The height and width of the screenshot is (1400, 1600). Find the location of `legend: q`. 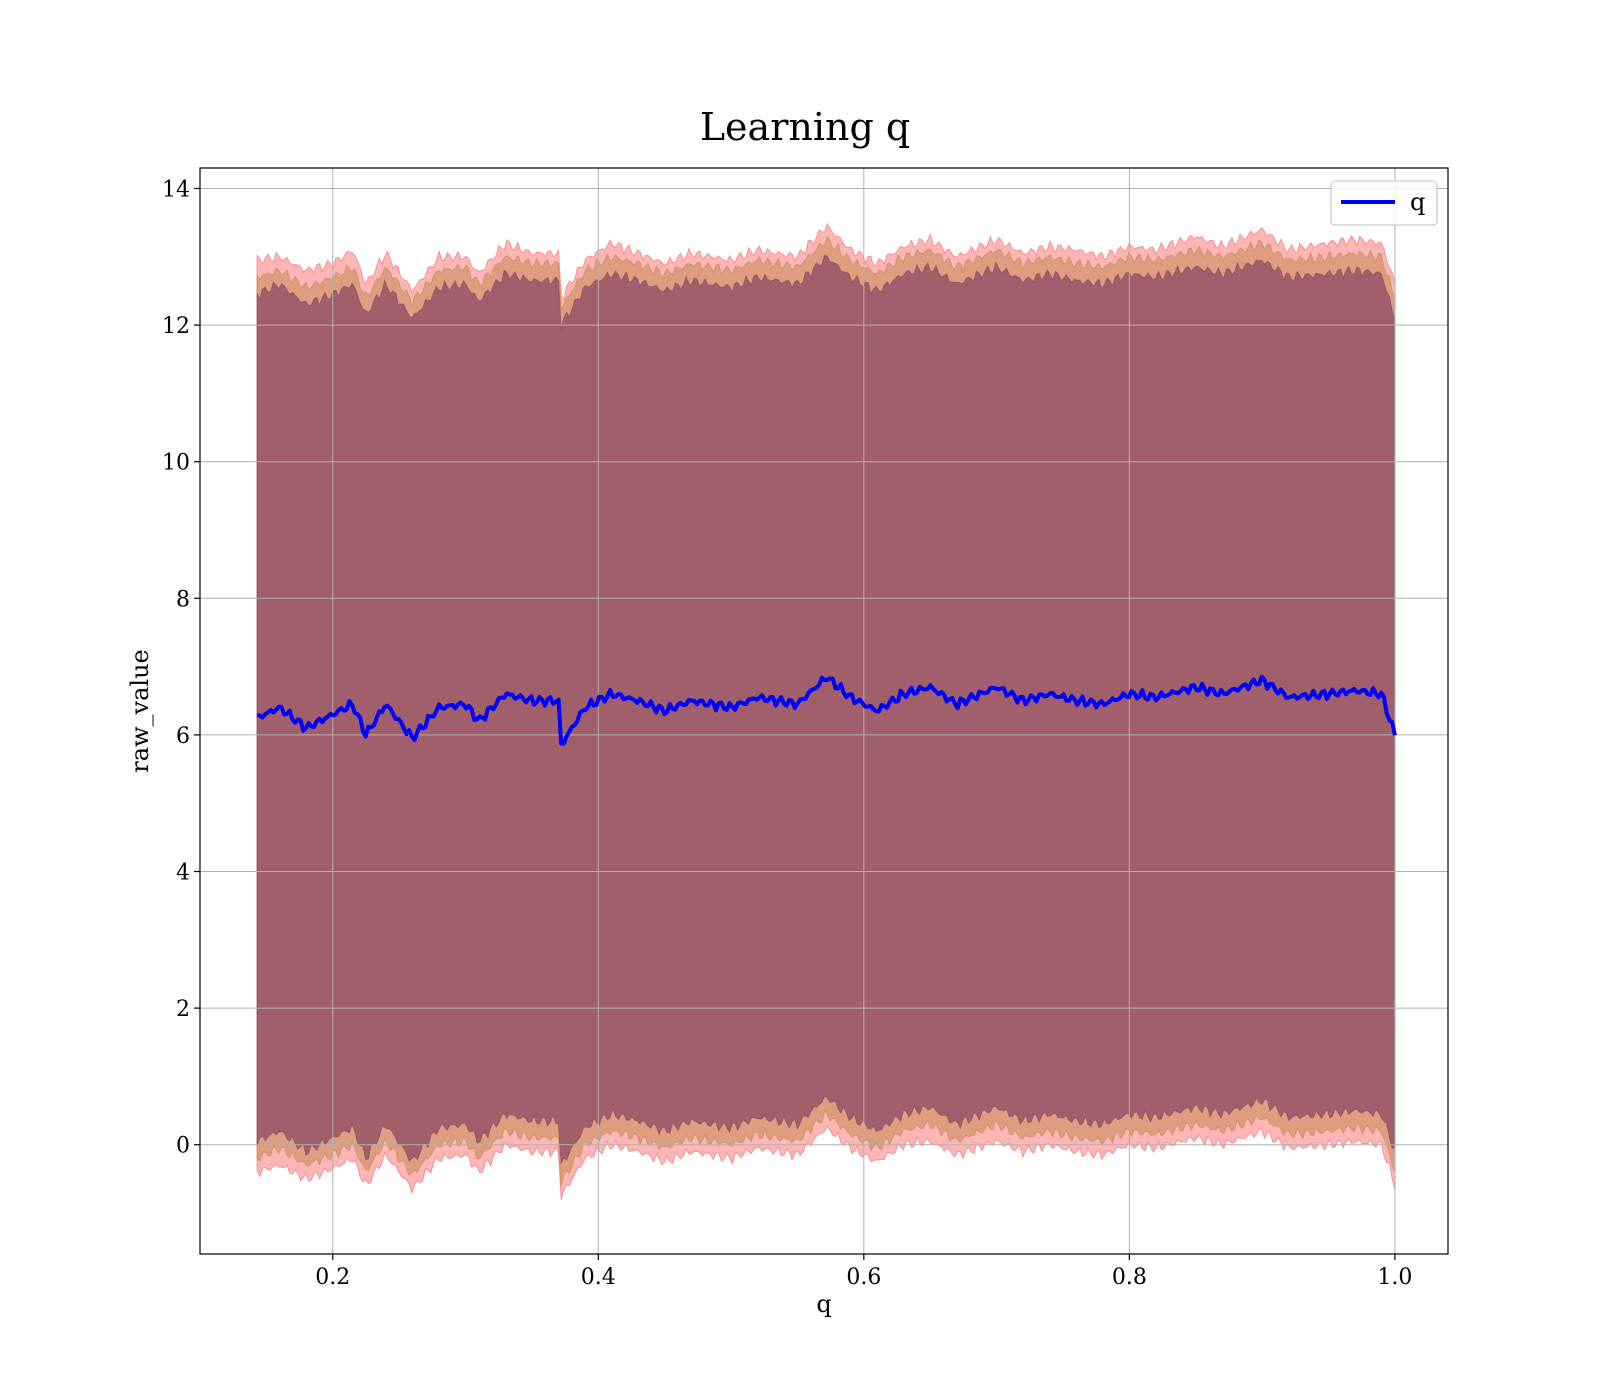

legend: q is located at coordinates (1384, 203).